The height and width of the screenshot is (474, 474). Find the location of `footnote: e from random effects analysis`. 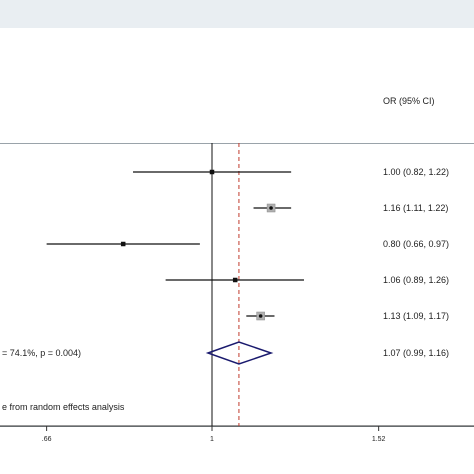

footnote: e from random effects analysis is located at coordinates (63, 407).